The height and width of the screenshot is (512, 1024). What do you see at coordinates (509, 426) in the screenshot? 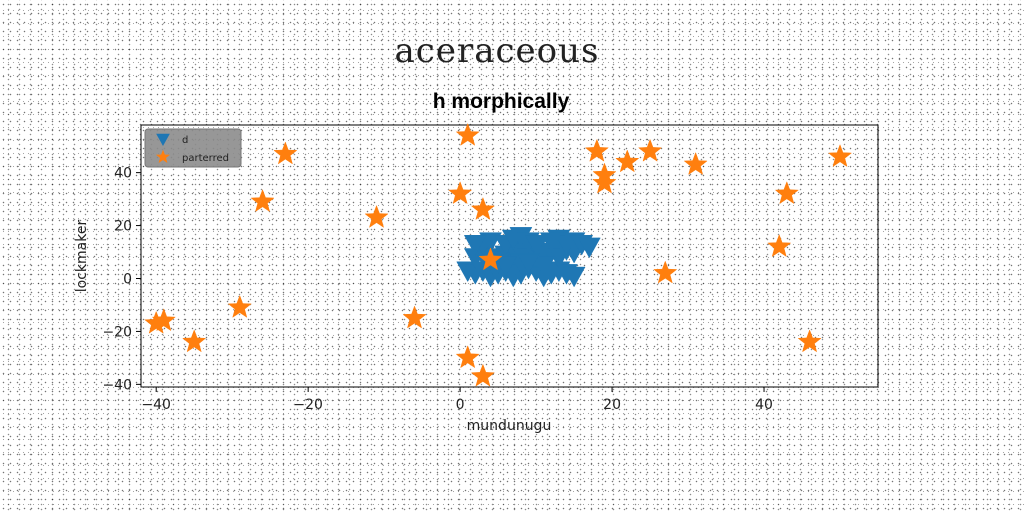
I see `x-axis-label: mundunugu` at bounding box center [509, 426].